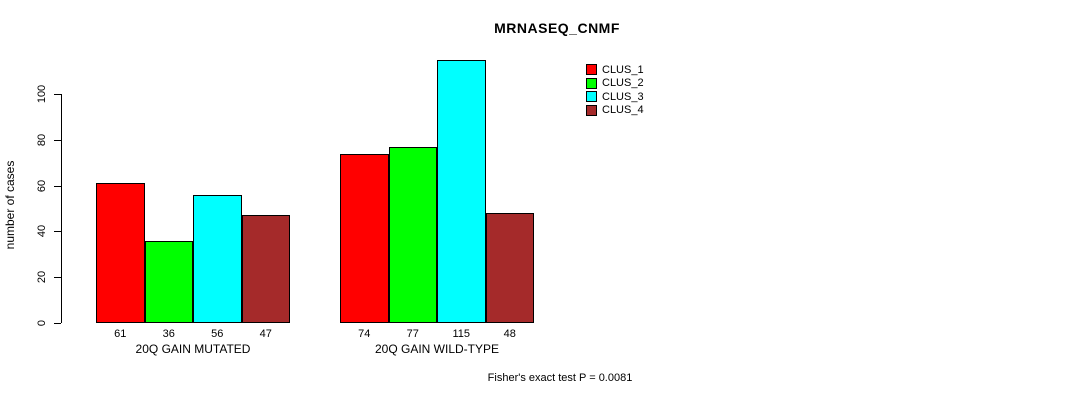 The width and height of the screenshot is (1090, 400). I want to click on bar-clus_4-group1, so click(265, 269).